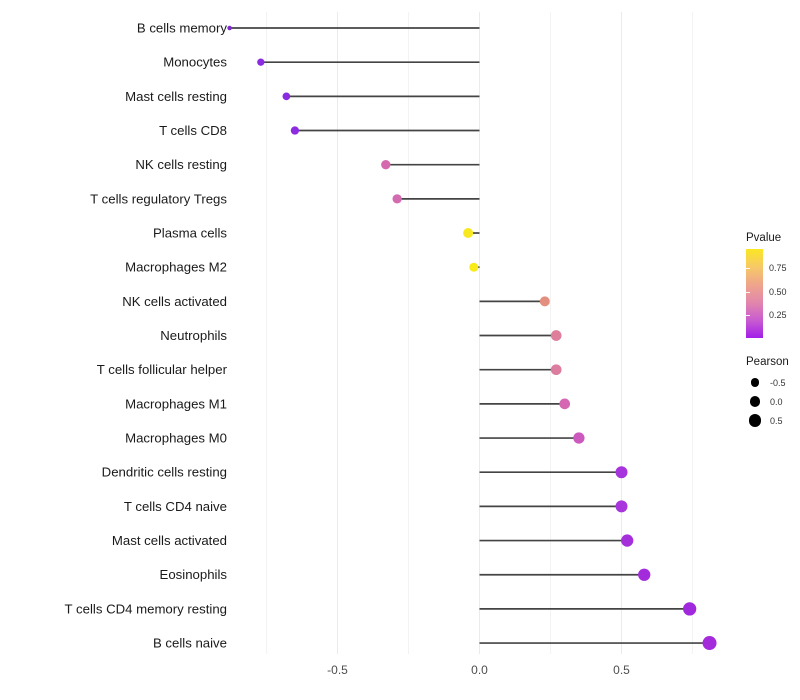 The width and height of the screenshot is (800, 700). What do you see at coordinates (194, 574) in the screenshot?
I see `category-label: Eosinophils` at bounding box center [194, 574].